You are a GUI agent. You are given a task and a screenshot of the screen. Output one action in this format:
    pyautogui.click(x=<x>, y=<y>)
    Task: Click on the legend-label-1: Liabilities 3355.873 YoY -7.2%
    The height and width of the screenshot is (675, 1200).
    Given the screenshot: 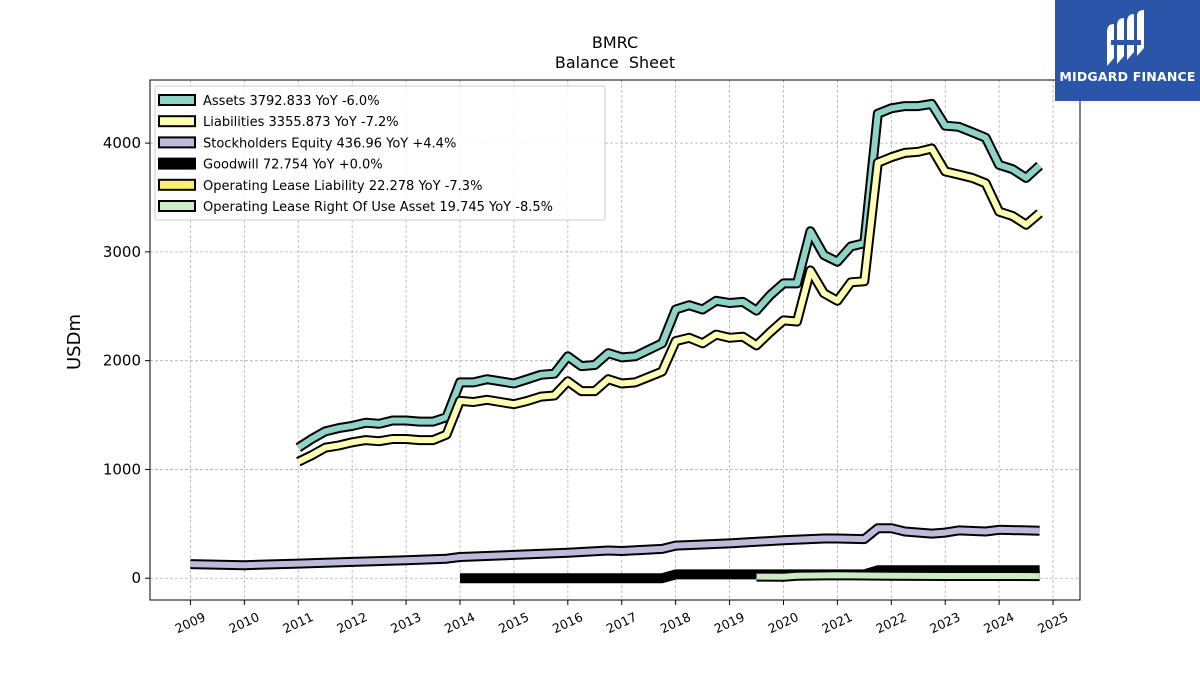 What is the action you would take?
    pyautogui.click(x=301, y=122)
    